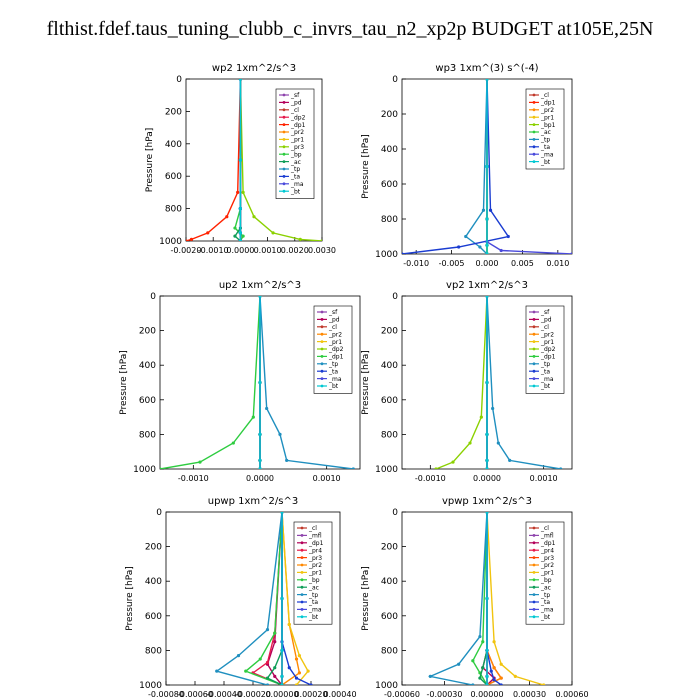 The width and height of the screenshot is (700, 700). What do you see at coordinates (389, 651) in the screenshot?
I see `y-tick-label: 800` at bounding box center [389, 651].